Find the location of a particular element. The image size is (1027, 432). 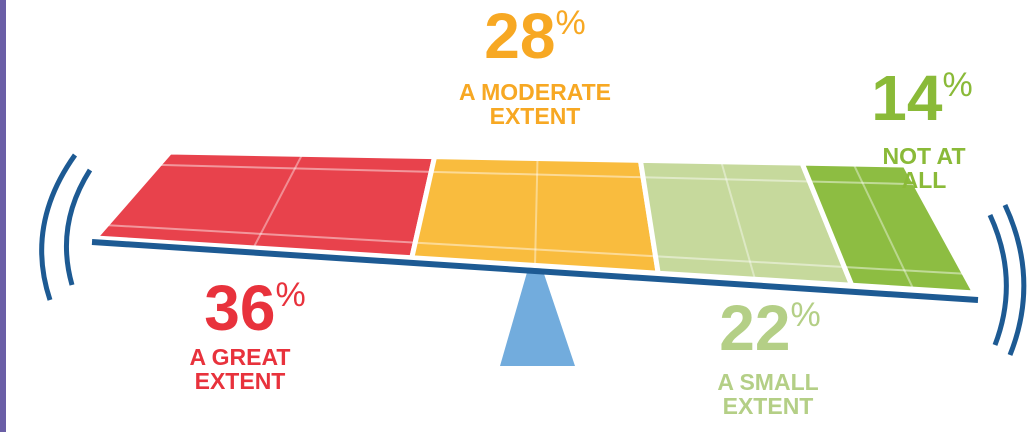

category-label: A GREAT EXTENT is located at coordinates (240, 369).